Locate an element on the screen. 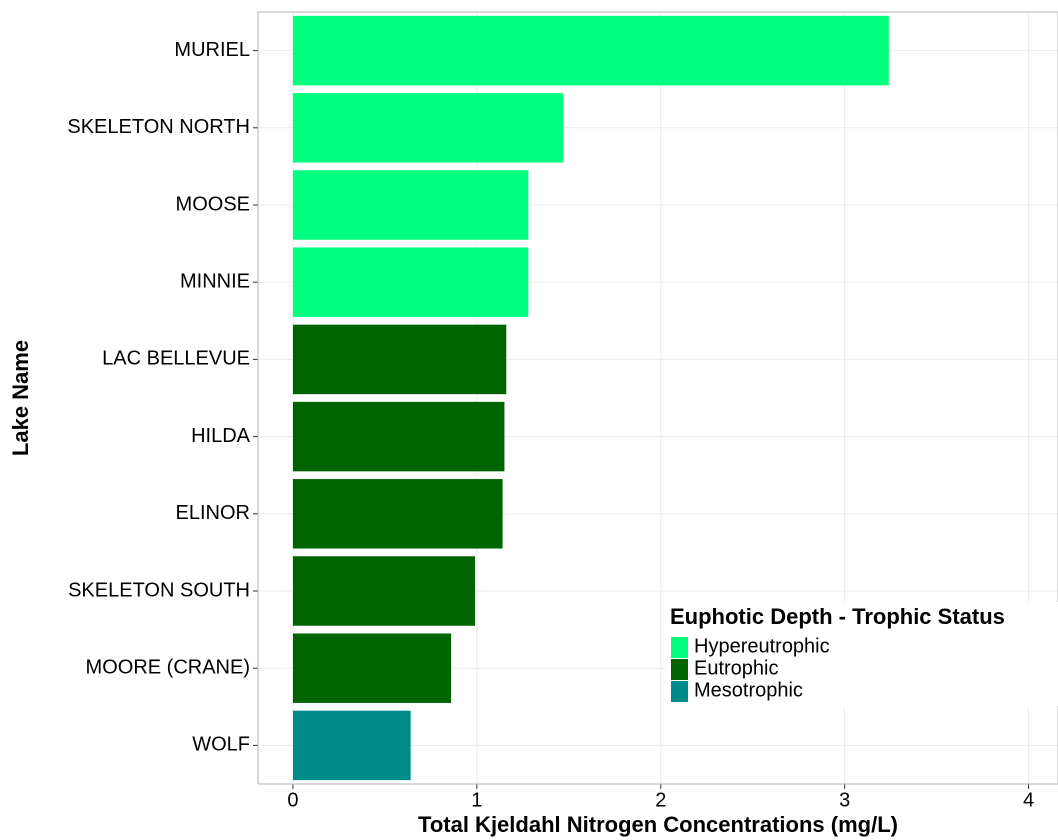 This screenshot has height=840, width=1058. y-tick-label: MURIEL is located at coordinates (212, 50).